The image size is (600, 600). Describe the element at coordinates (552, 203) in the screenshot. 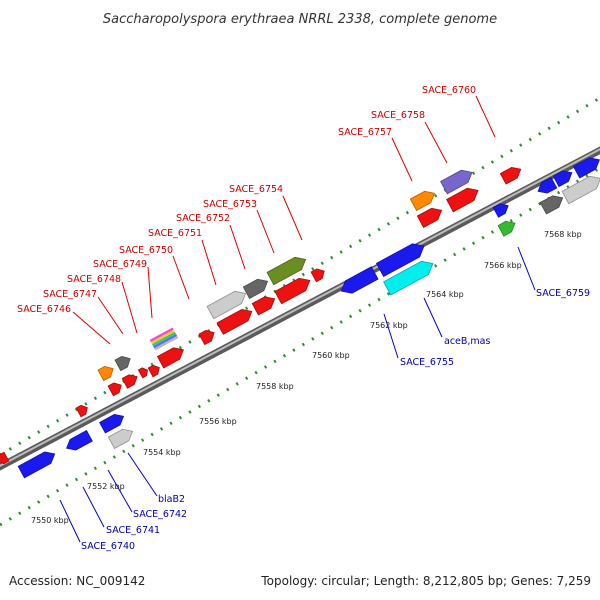

I see `gene-arrow-gray-c` at that location.